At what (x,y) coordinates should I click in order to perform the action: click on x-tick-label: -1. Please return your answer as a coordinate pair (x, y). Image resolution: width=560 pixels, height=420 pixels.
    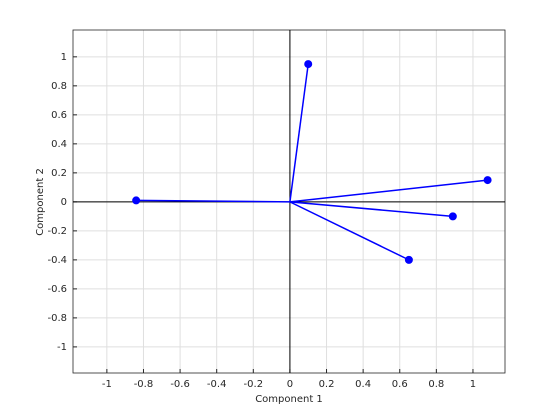
    Looking at the image, I should click on (107, 384).